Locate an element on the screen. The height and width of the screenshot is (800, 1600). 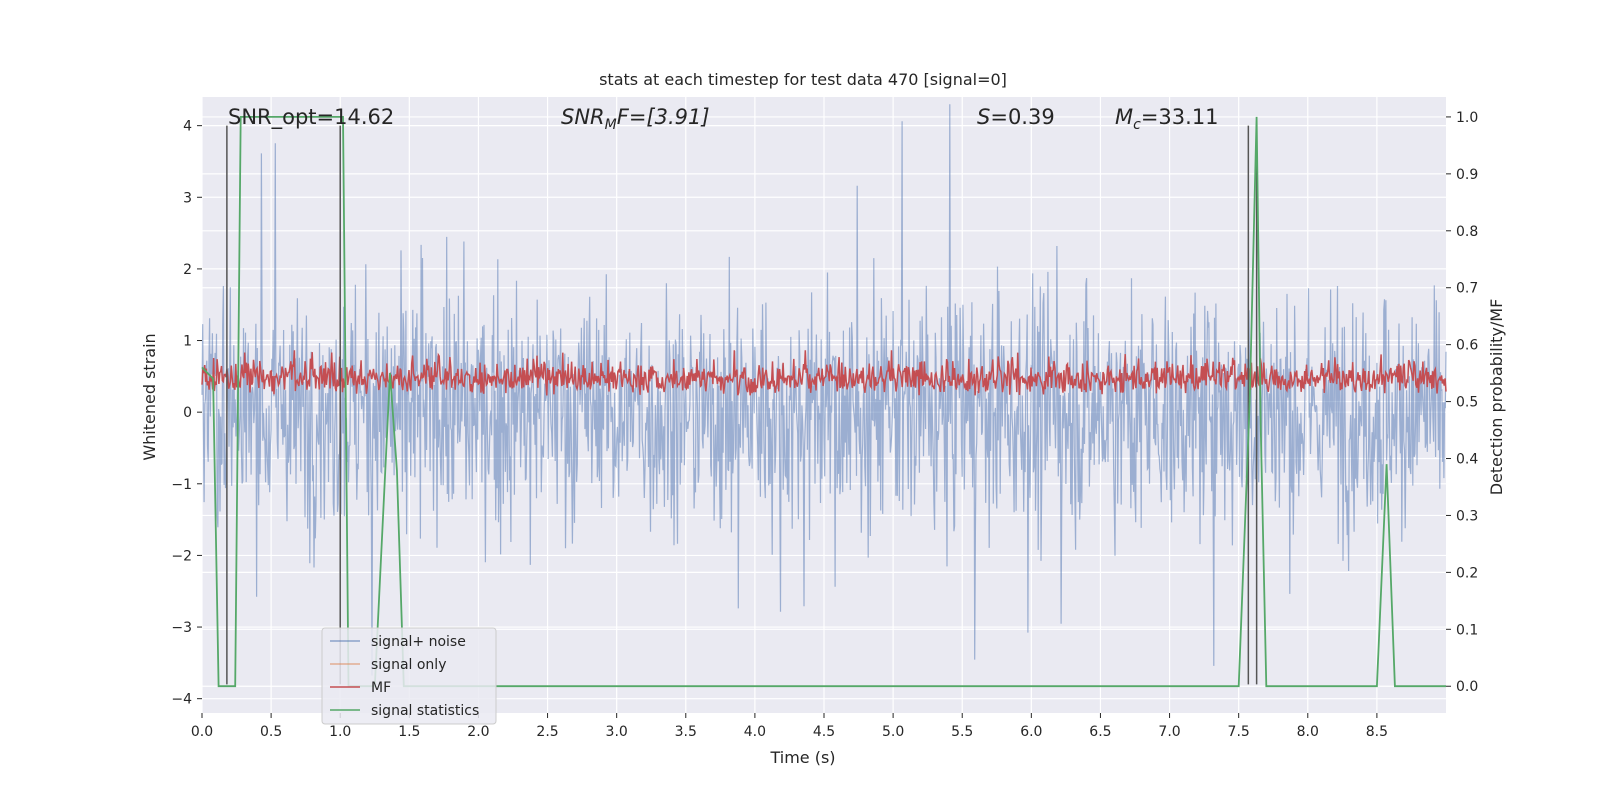
mf-series is located at coordinates (824, 373).